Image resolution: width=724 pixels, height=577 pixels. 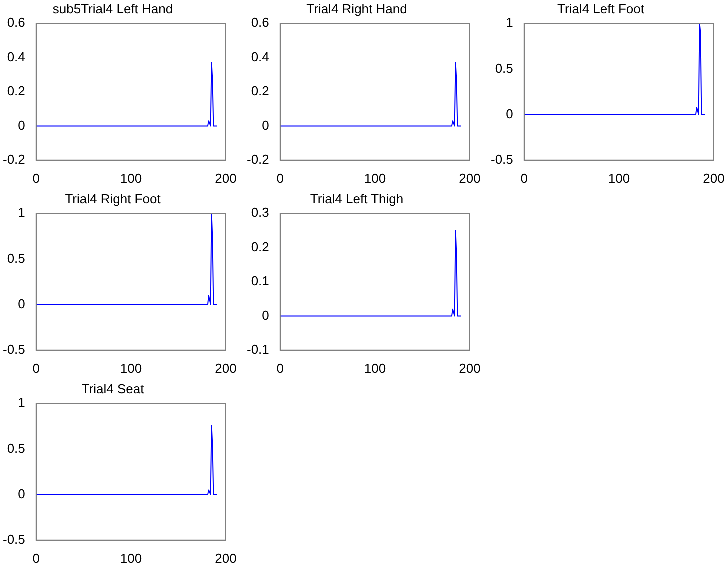 I want to click on chart-title: Trial4 Right Hand, so click(x=357, y=8).